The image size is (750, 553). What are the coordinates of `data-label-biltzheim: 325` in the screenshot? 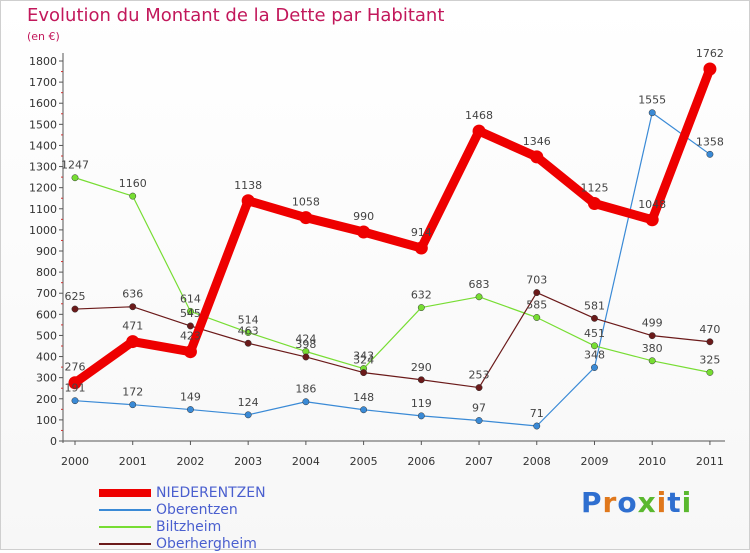 It's located at (709, 359).